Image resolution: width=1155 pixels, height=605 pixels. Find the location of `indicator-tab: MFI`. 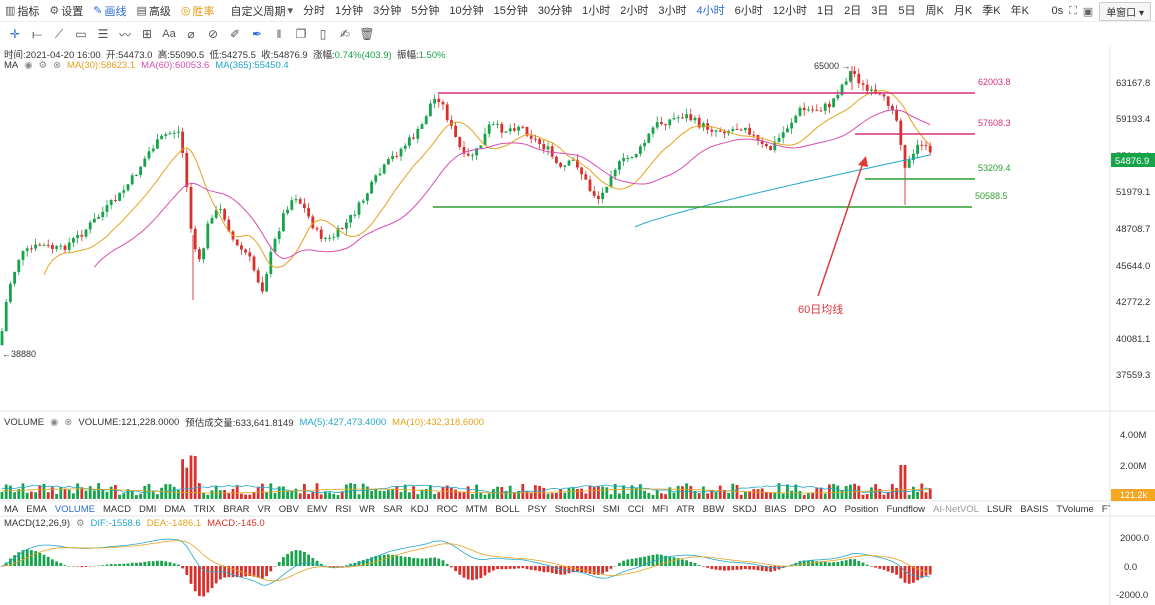

indicator-tab: MFI is located at coordinates (660, 509).